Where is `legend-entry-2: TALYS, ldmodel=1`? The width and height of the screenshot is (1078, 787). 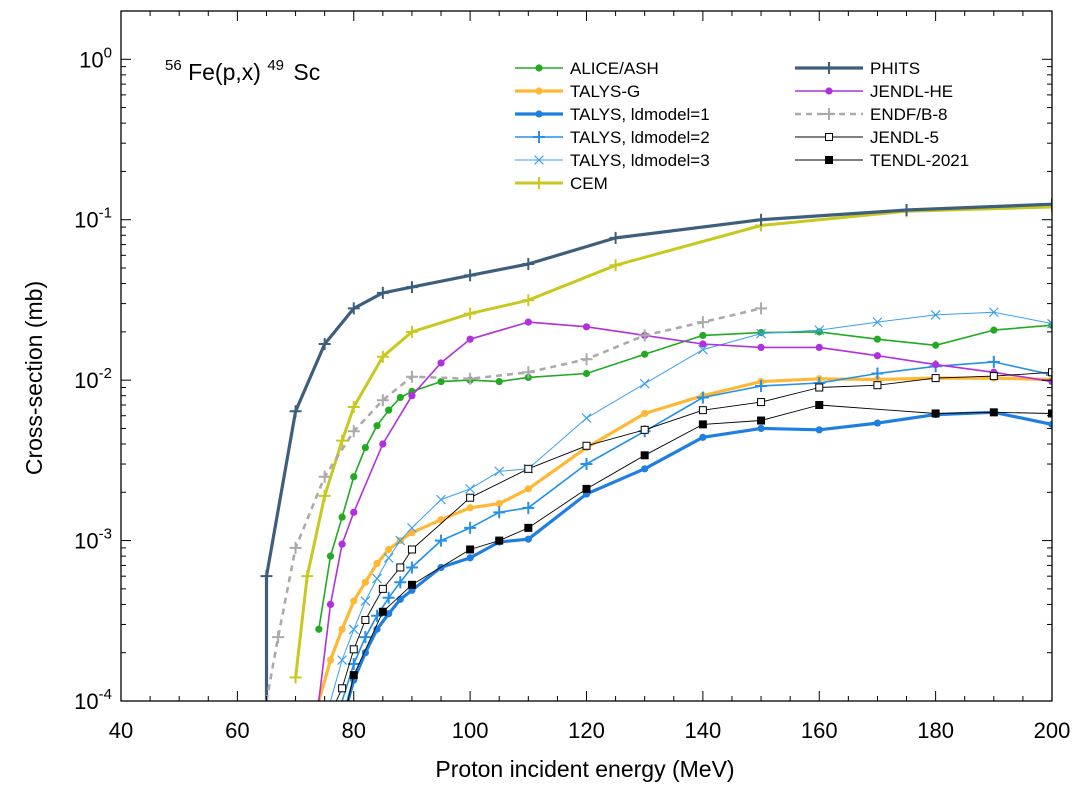
legend-entry-2: TALYS, ldmodel=1 is located at coordinates (612, 114).